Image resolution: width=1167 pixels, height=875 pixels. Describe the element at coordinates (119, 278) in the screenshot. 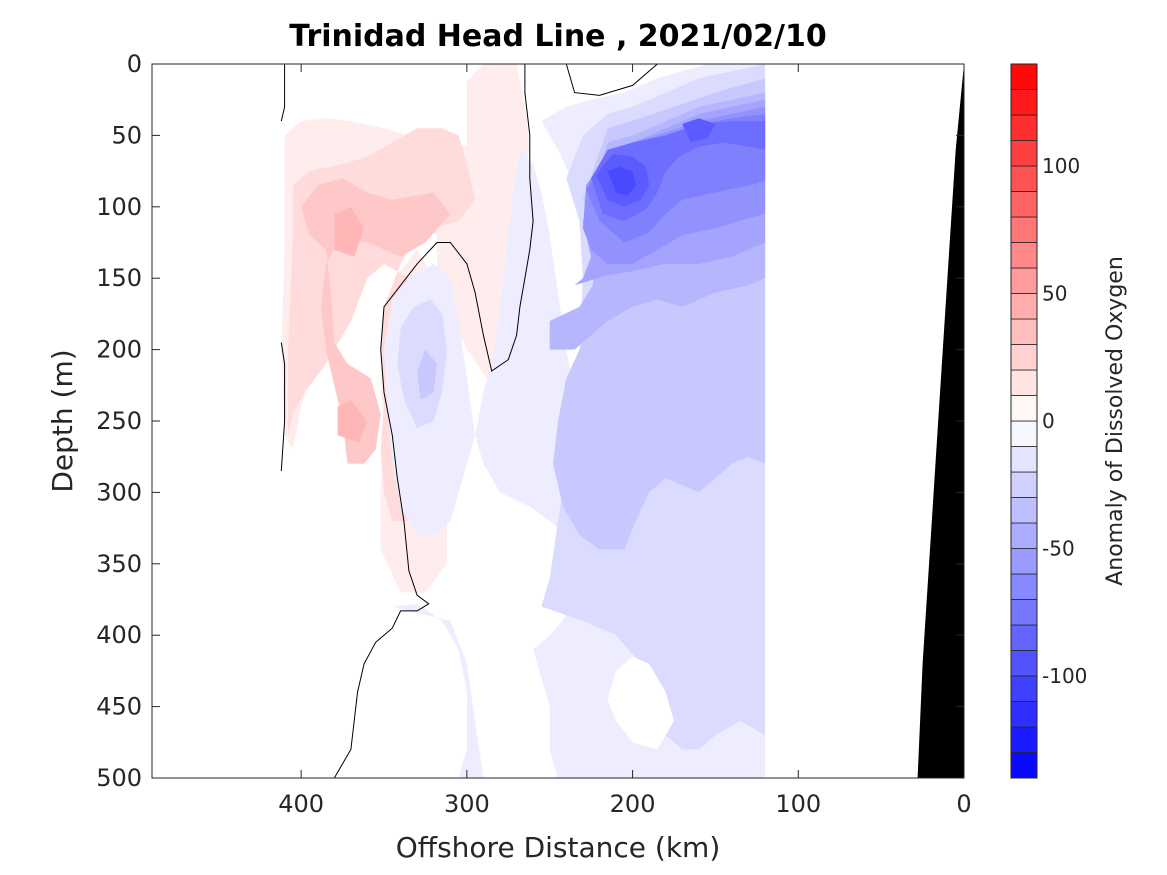

I see `y-tick-label-150: 150` at that location.